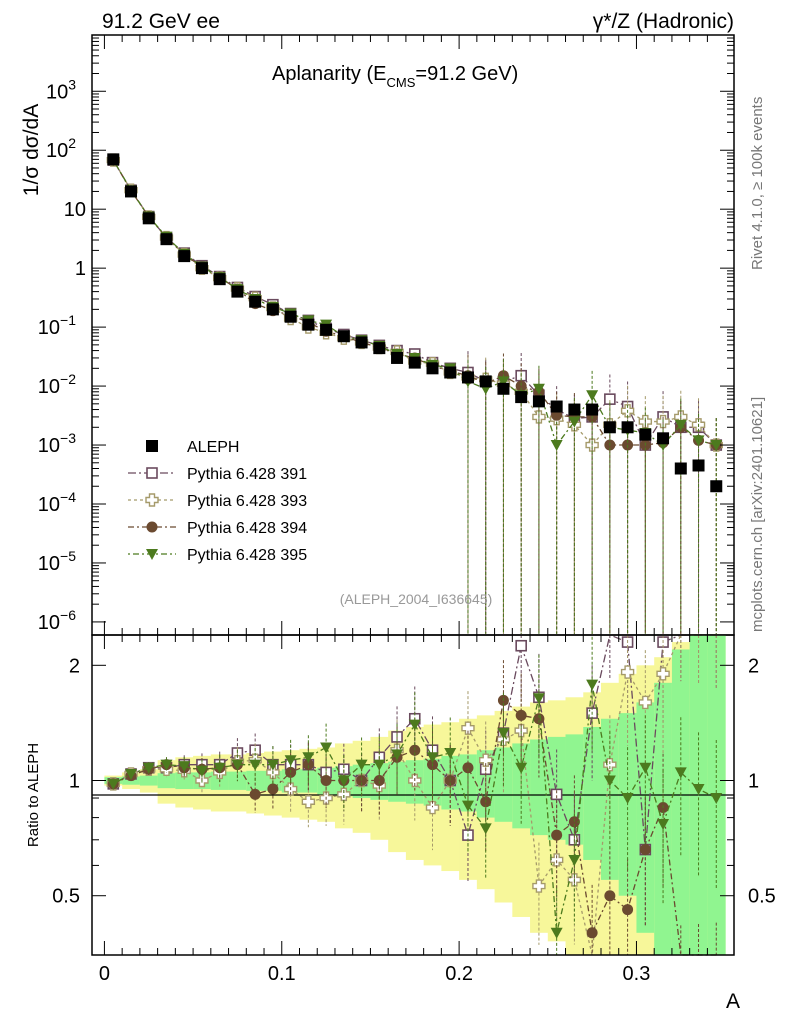 The width and height of the screenshot is (786, 1024). I want to click on main-point-p394, so click(521, 386).